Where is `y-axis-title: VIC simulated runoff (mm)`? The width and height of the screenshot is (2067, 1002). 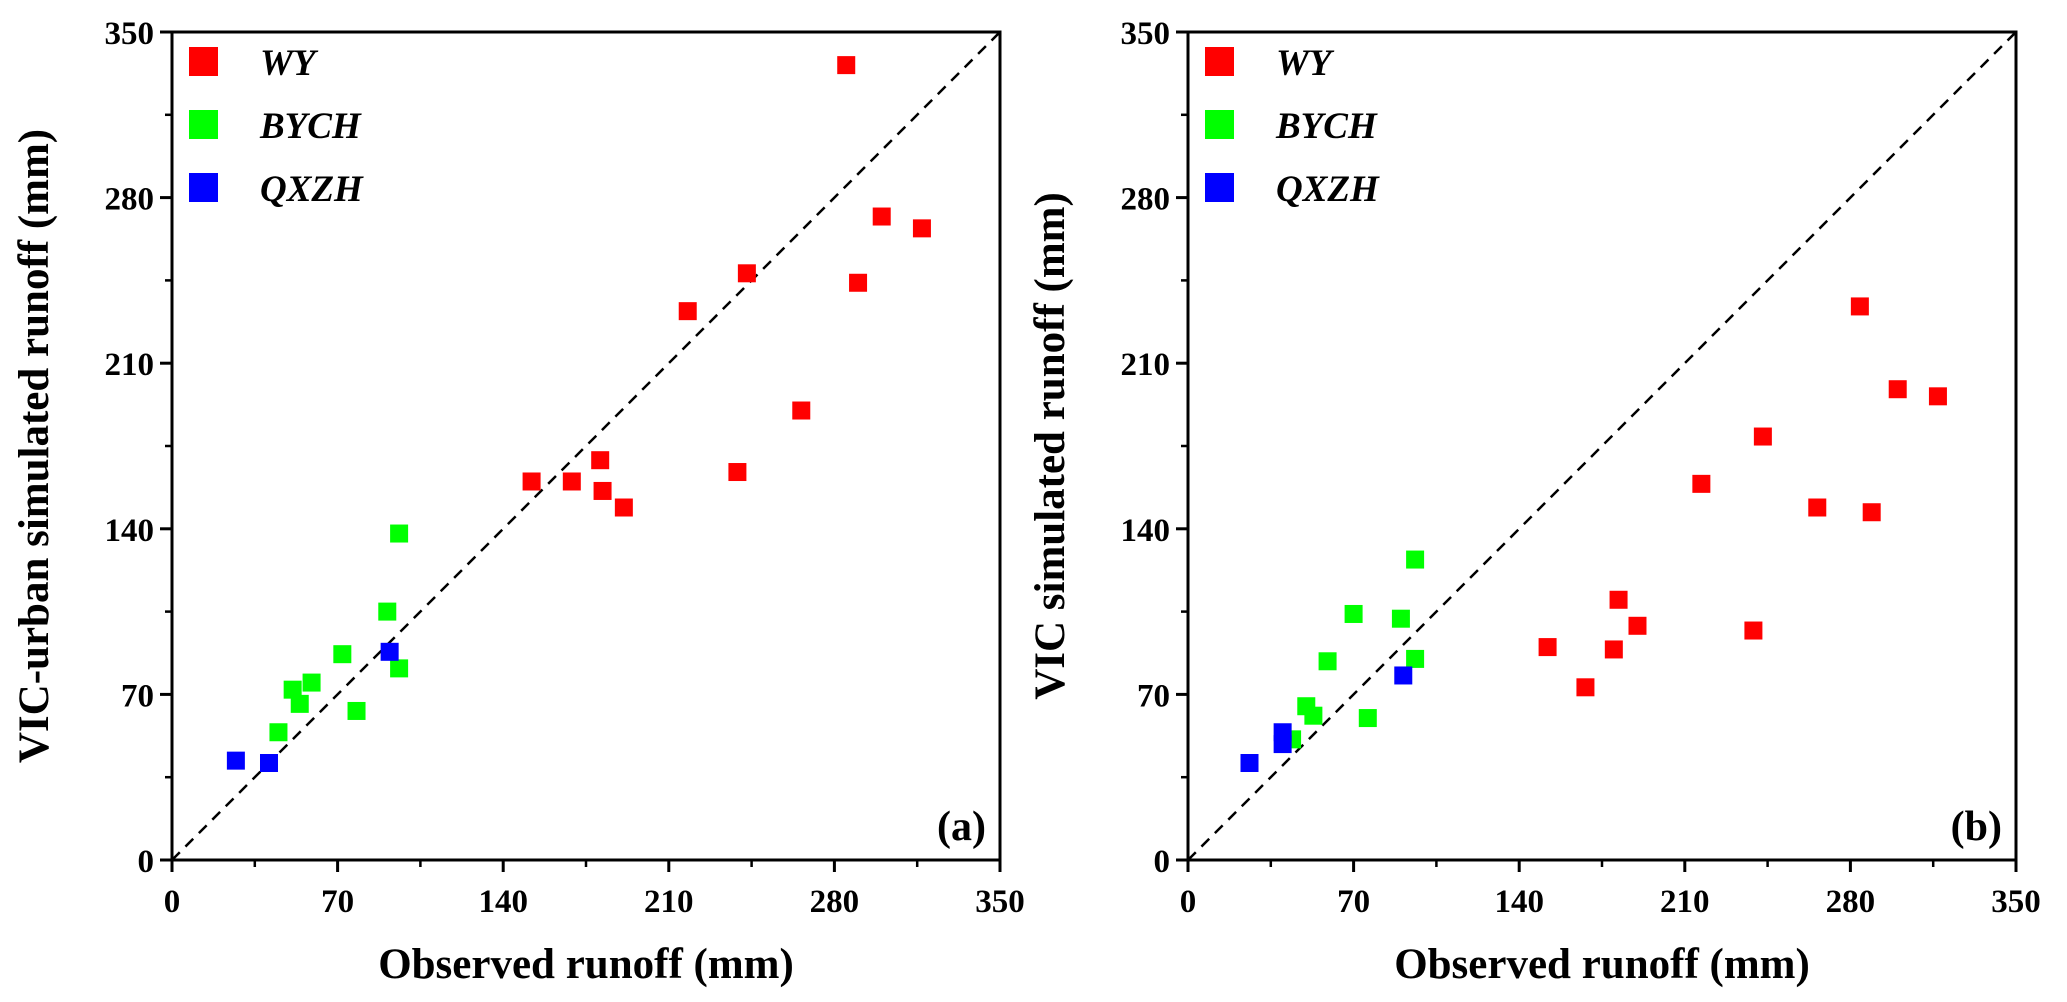
y-axis-title: VIC simulated runoff (mm) is located at coordinates (1050, 446).